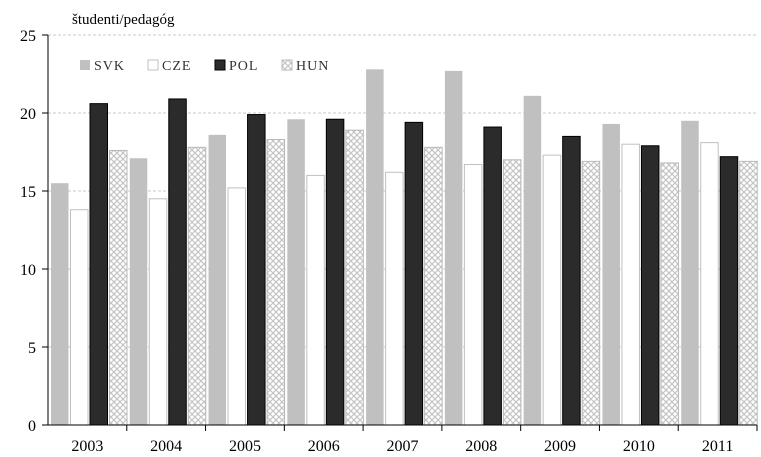  What do you see at coordinates (690, 273) in the screenshot?
I see `bar-svk-2011` at bounding box center [690, 273].